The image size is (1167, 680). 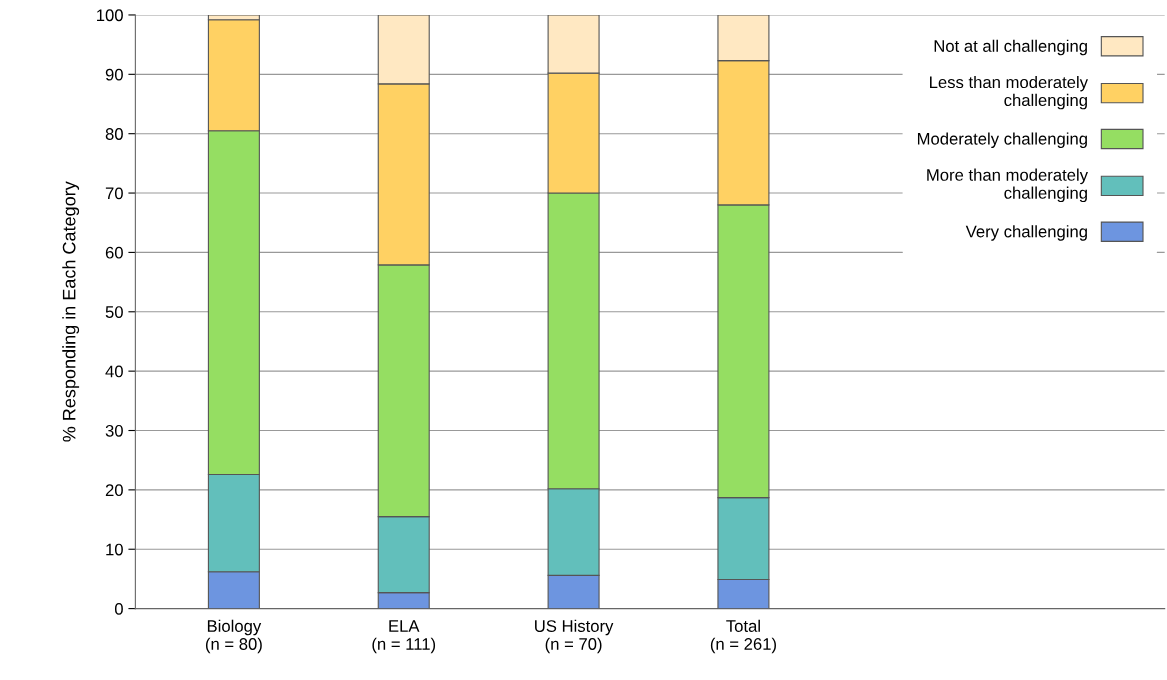 What do you see at coordinates (114, 371) in the screenshot?
I see `y-tick-label: 40` at bounding box center [114, 371].